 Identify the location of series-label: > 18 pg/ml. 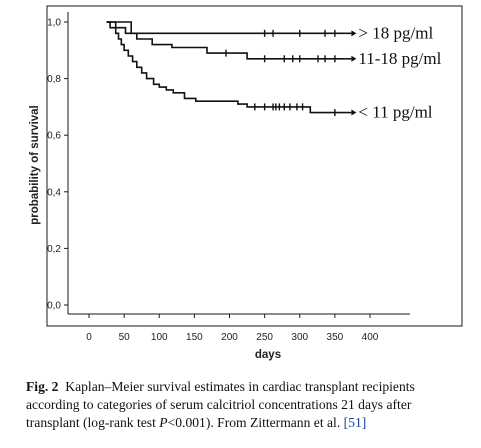
(395, 32).